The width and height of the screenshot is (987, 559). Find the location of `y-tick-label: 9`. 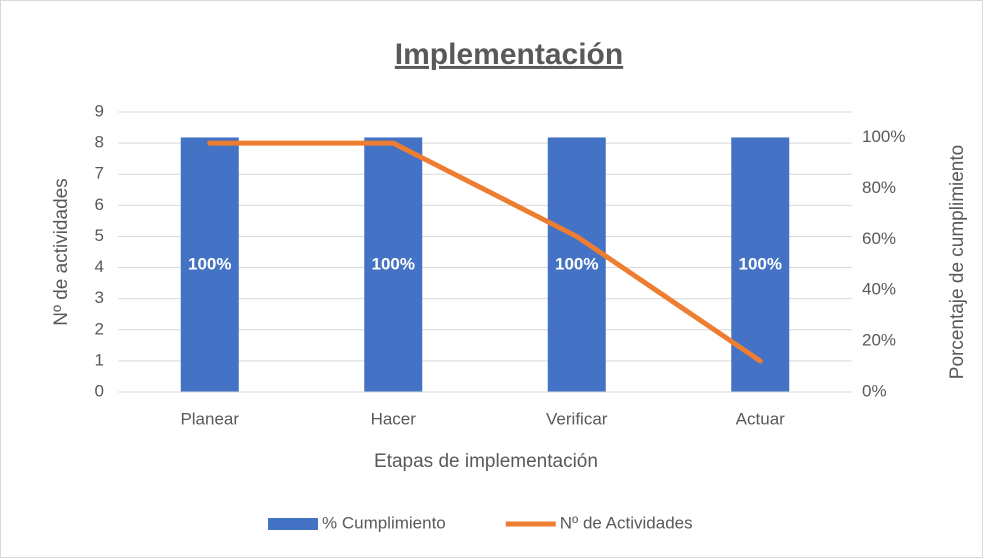

y-tick-label: 9 is located at coordinates (99, 110).